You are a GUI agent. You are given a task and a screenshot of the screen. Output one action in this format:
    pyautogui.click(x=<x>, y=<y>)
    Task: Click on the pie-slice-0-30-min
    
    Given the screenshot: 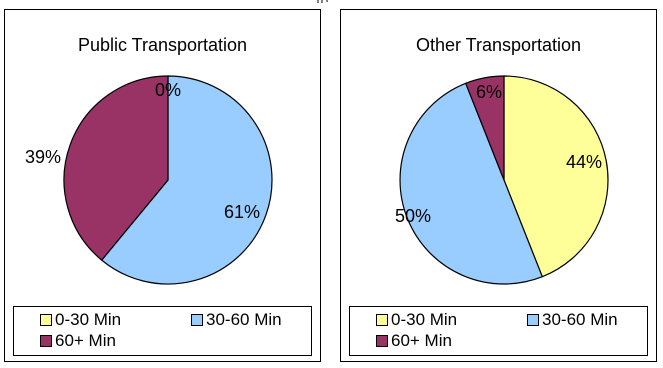 What is the action you would take?
    pyautogui.click(x=556, y=176)
    